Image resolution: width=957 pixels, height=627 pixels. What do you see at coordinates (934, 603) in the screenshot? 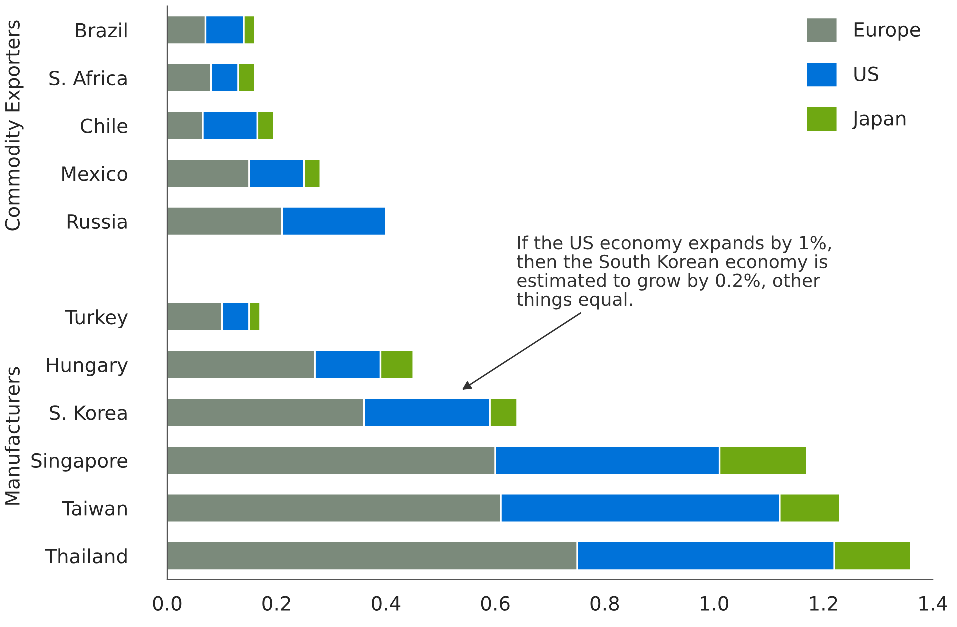
I see `x-tick-label: 1.4` at bounding box center [934, 603].